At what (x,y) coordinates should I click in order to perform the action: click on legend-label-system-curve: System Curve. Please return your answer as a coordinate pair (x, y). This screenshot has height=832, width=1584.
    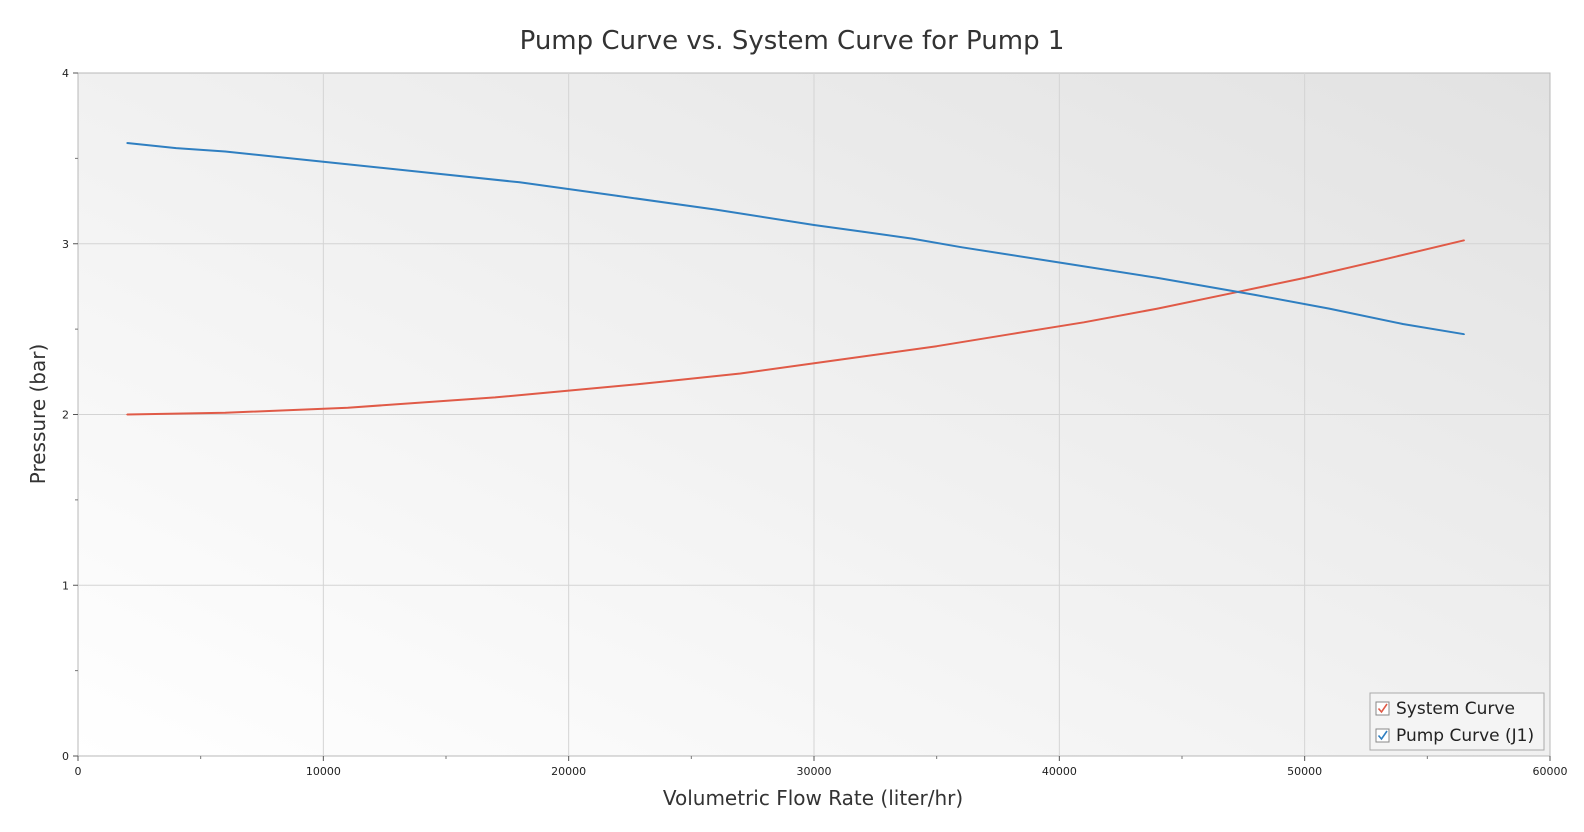
    Looking at the image, I should click on (1455, 709).